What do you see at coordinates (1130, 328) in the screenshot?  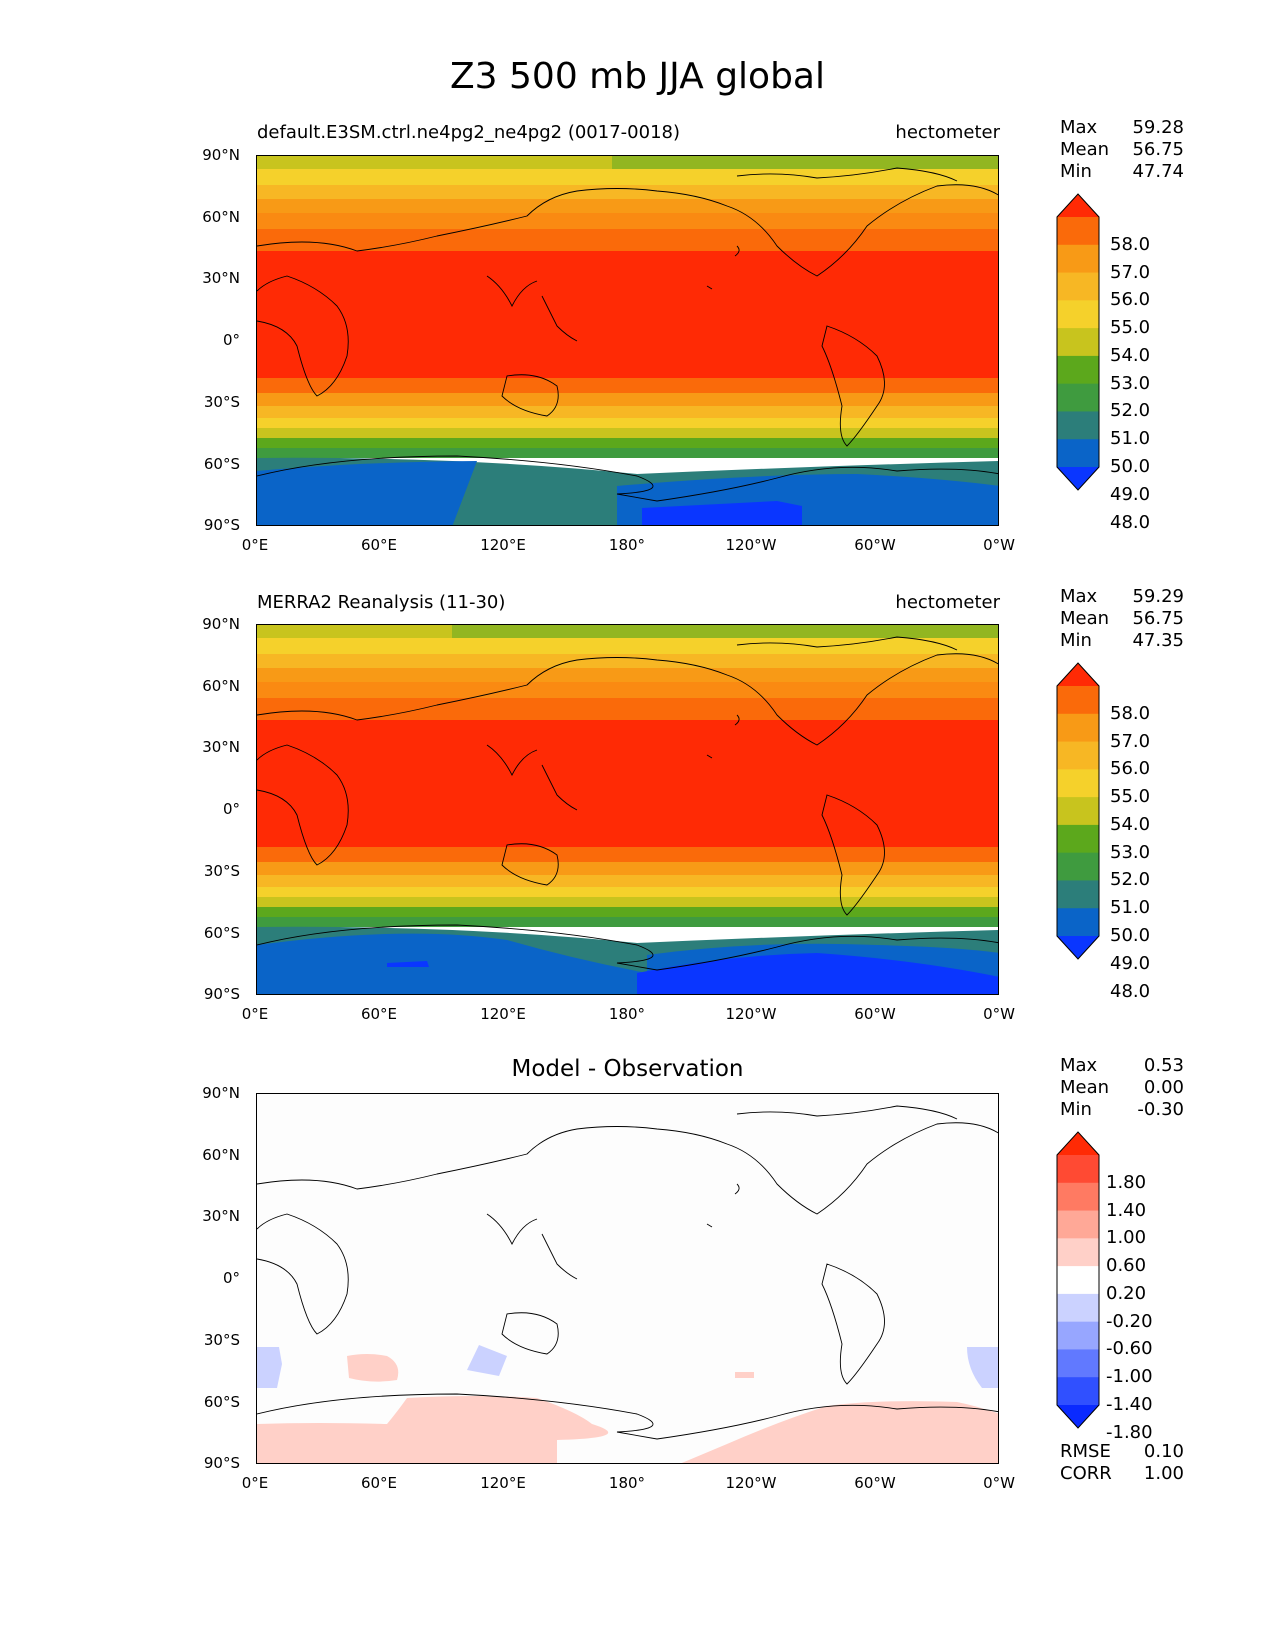 I see `colorbar-tick-label: 55.0` at bounding box center [1130, 328].